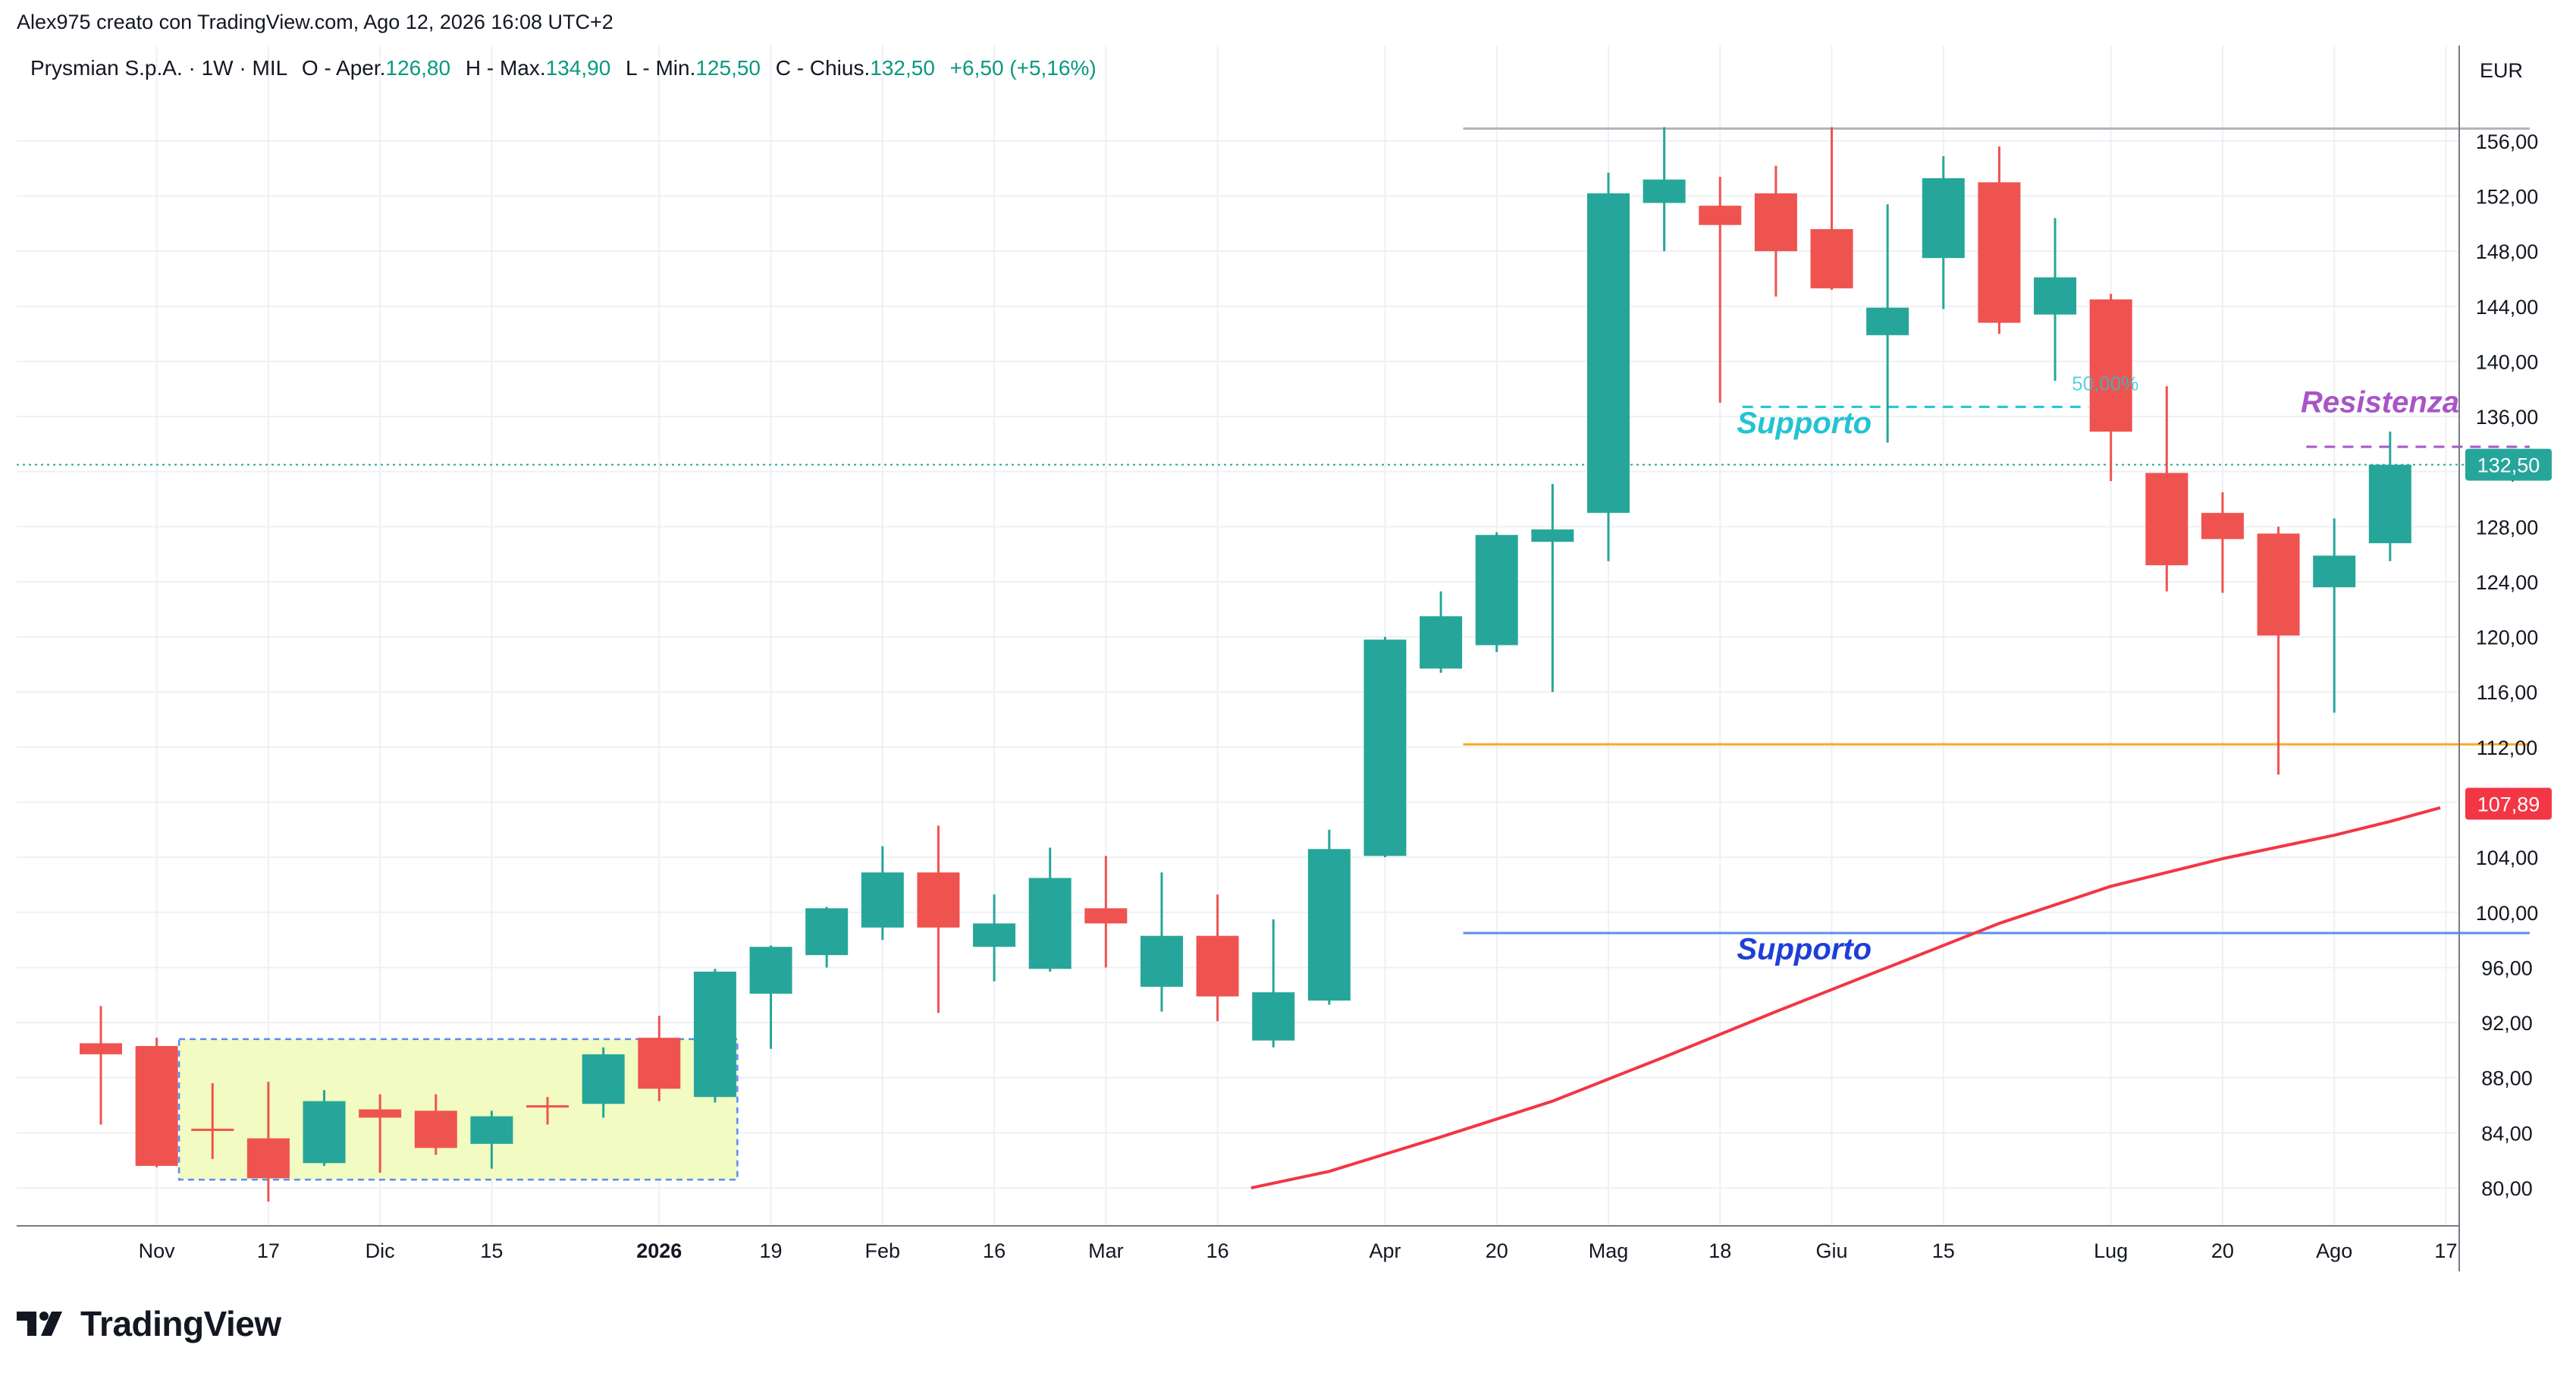  Describe the element at coordinates (2507, 582) in the screenshot. I see `price-tick-label: 124,00` at that location.